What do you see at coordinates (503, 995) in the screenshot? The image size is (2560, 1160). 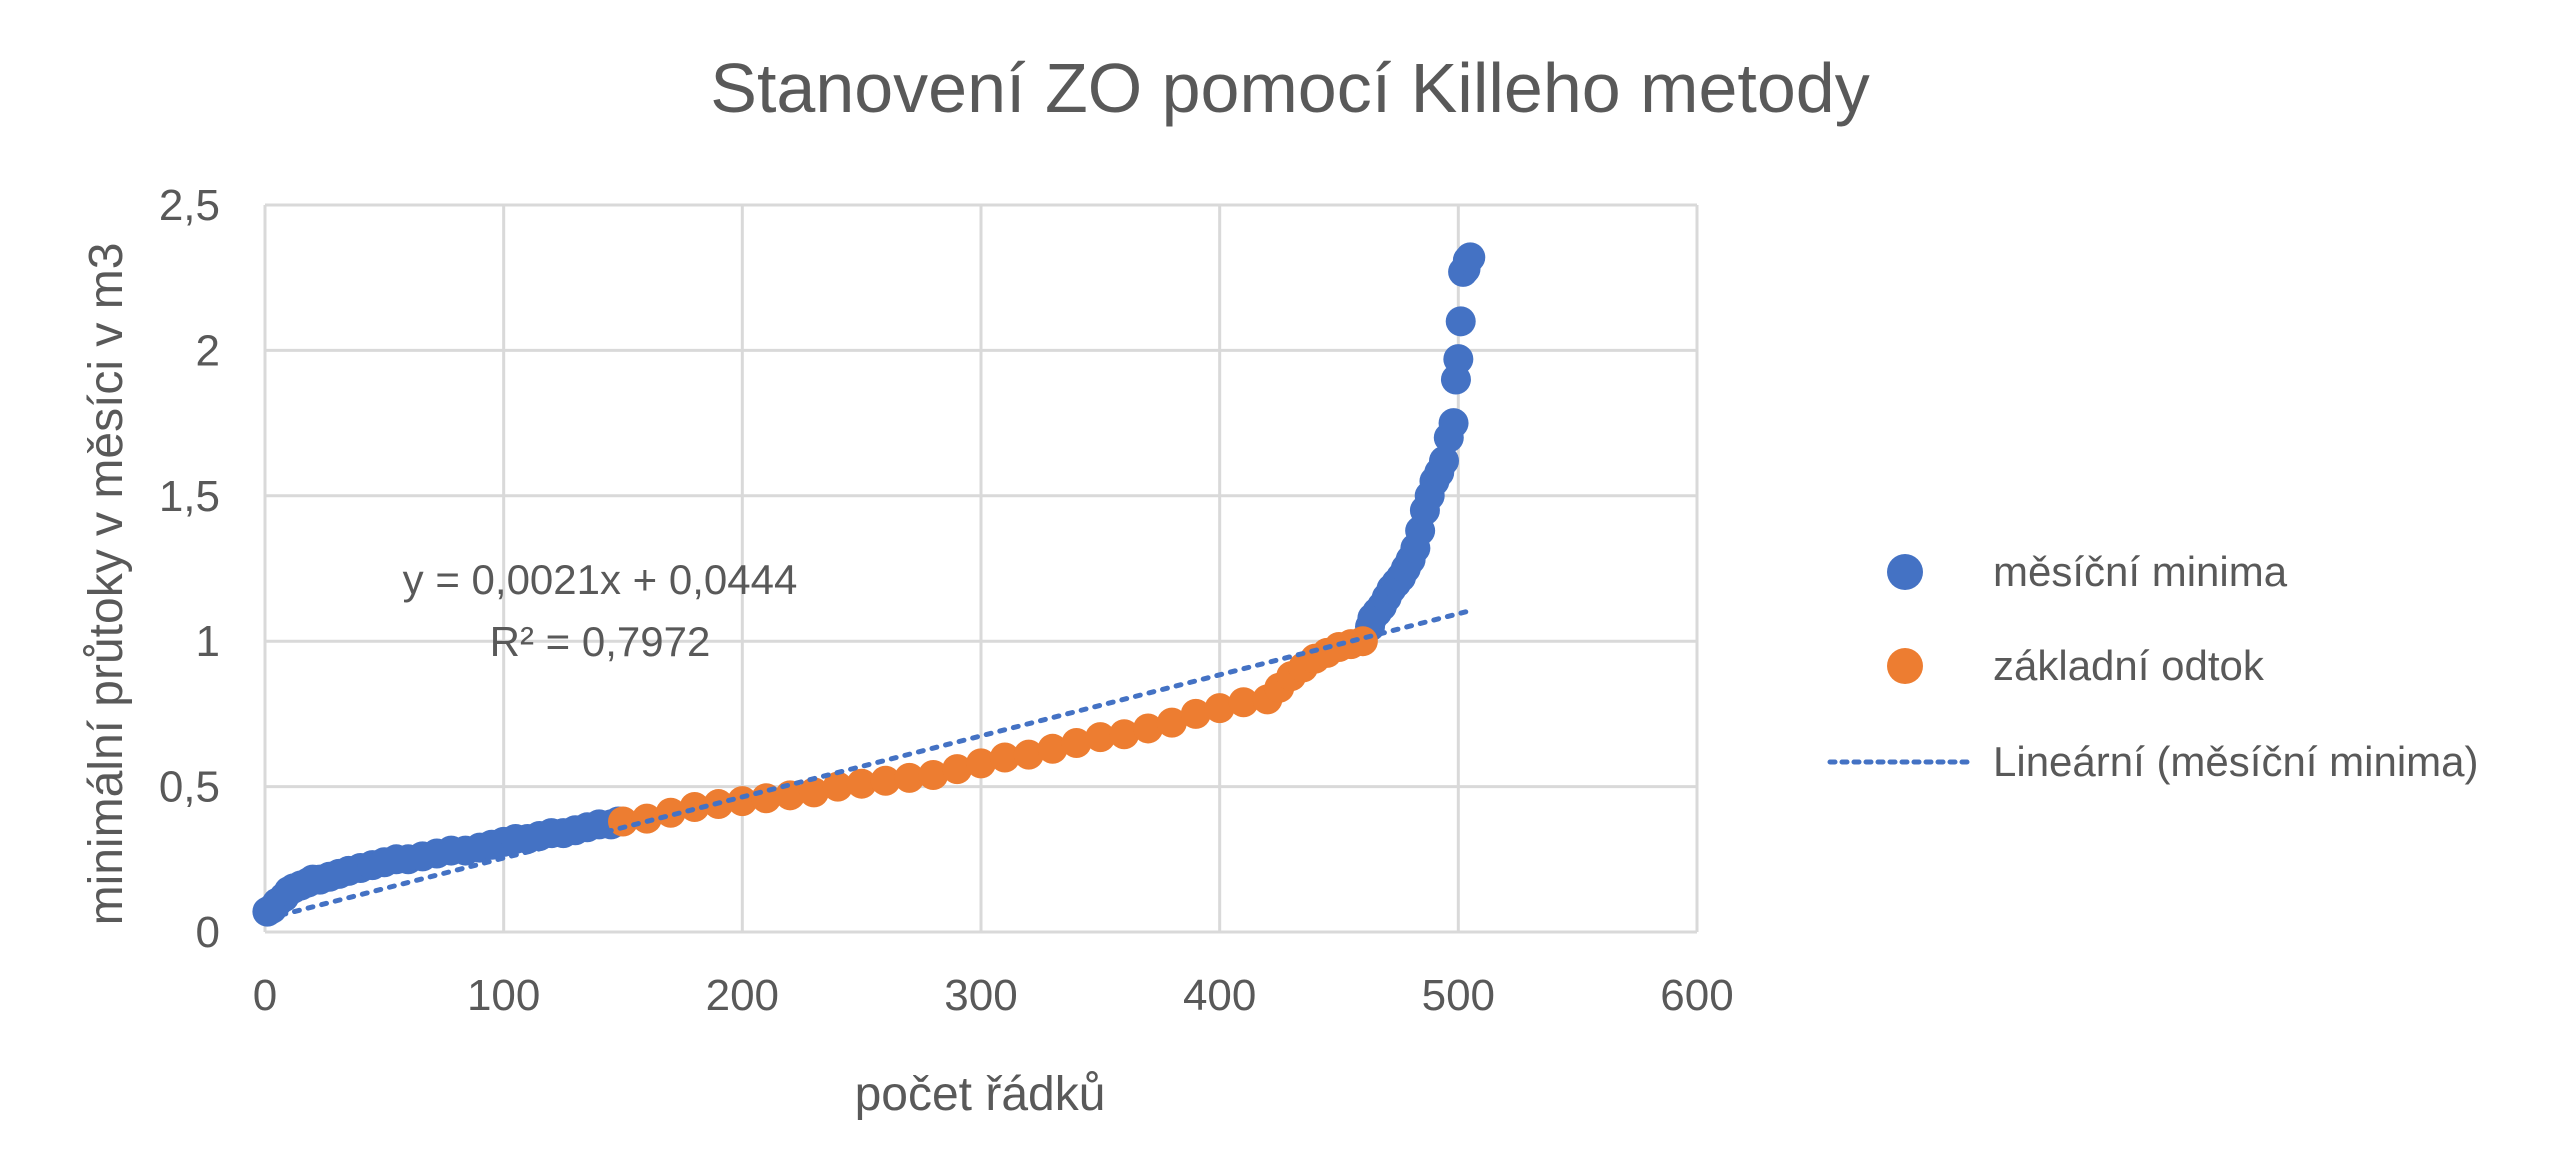 I see `x-tick-label: 100` at bounding box center [503, 995].